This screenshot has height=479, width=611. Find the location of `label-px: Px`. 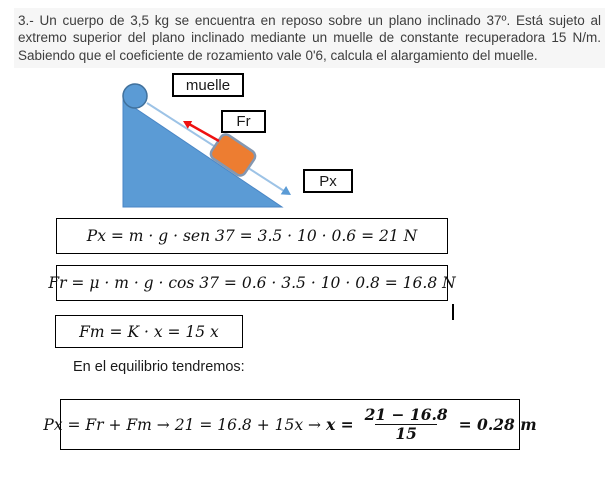

label-px: Px is located at coordinates (328, 181).